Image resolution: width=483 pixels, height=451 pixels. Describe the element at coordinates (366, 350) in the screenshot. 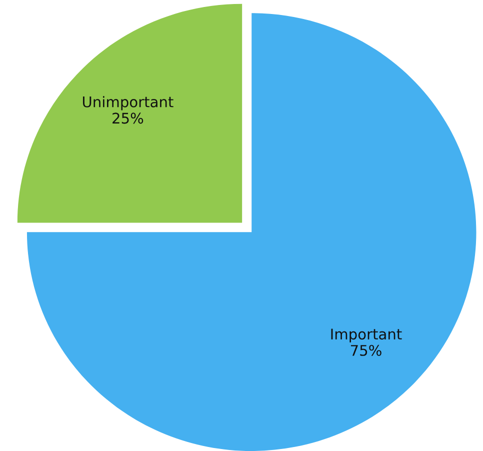

I see `data-label: 75%` at that location.